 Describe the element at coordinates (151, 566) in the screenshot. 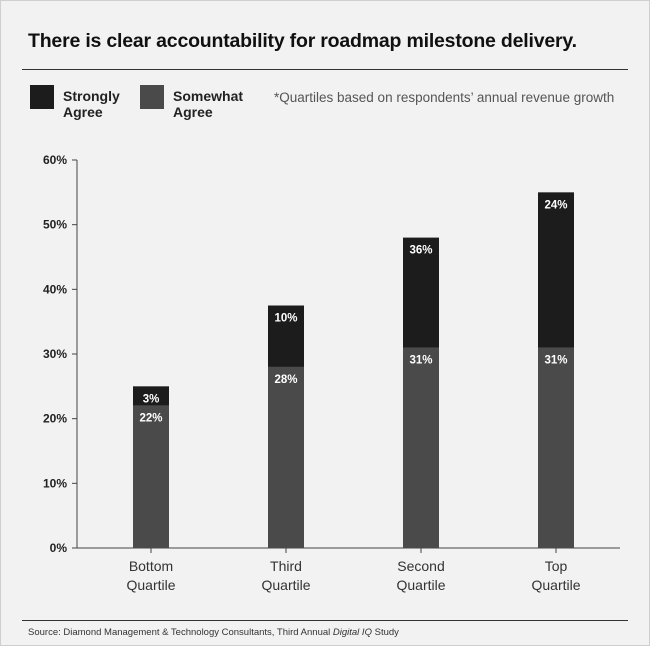

I see `x-tick-label: Bottom` at that location.